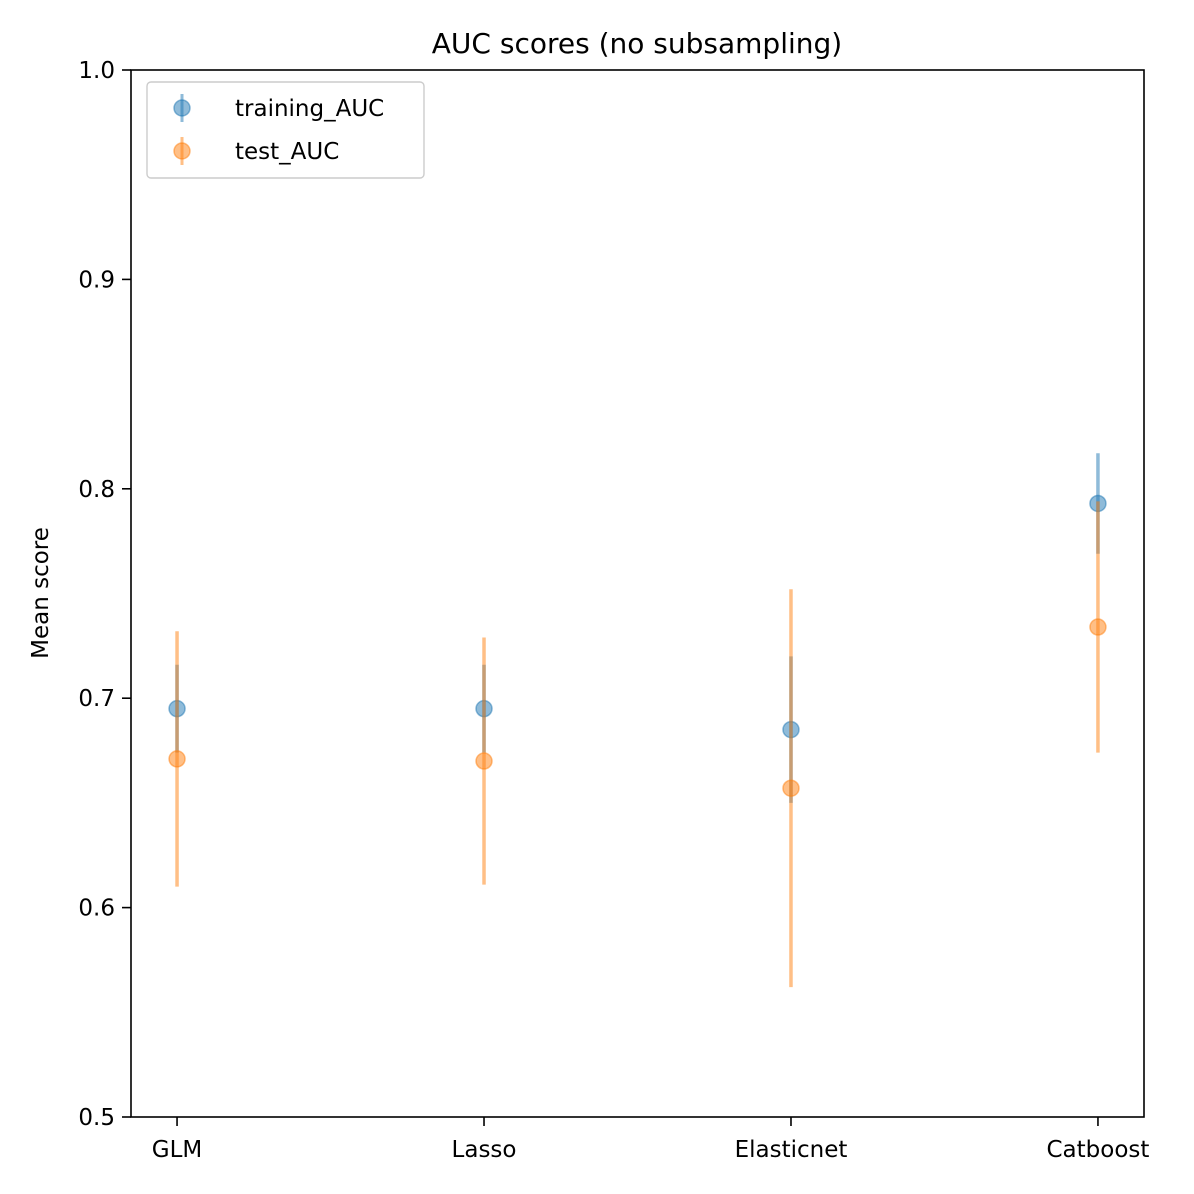 The image size is (1194, 1194). I want to click on y-tick-label: 0.6, so click(96, 909).